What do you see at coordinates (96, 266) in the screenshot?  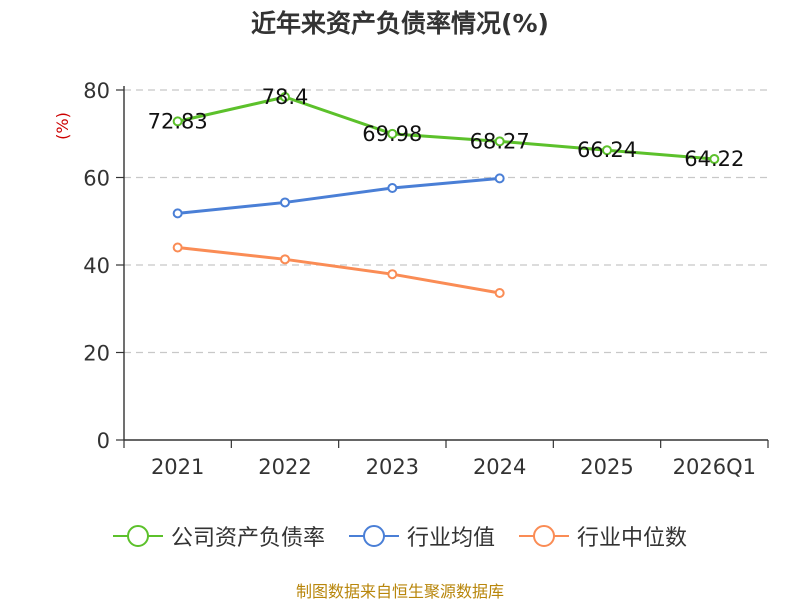 I see `y-tick-label: 40` at bounding box center [96, 266].